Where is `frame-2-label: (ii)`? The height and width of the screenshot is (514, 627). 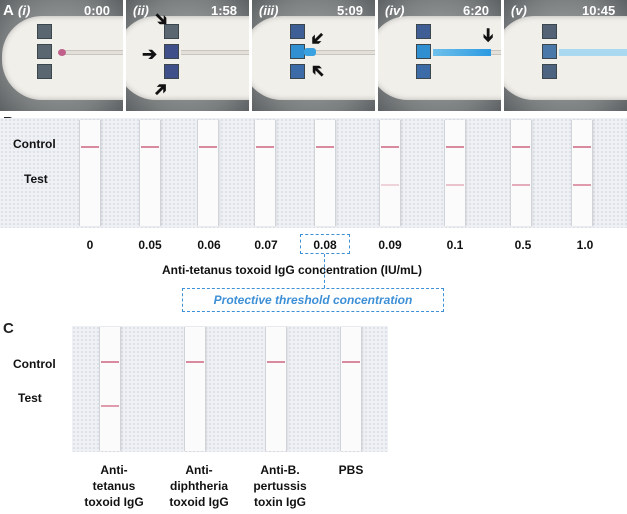 frame-2-label: (ii) is located at coordinates (141, 10).